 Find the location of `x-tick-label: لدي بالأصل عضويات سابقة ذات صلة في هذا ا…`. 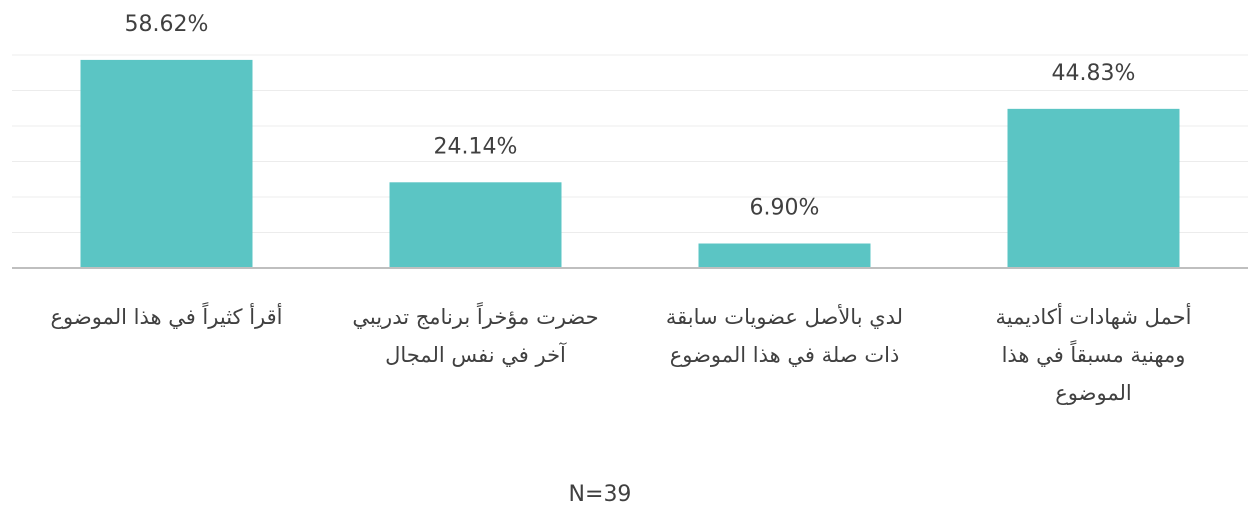

x-tick-label: لدي بالأصل عضويات سابقة ذات صلة في هذا ا… is located at coordinates (784, 336).